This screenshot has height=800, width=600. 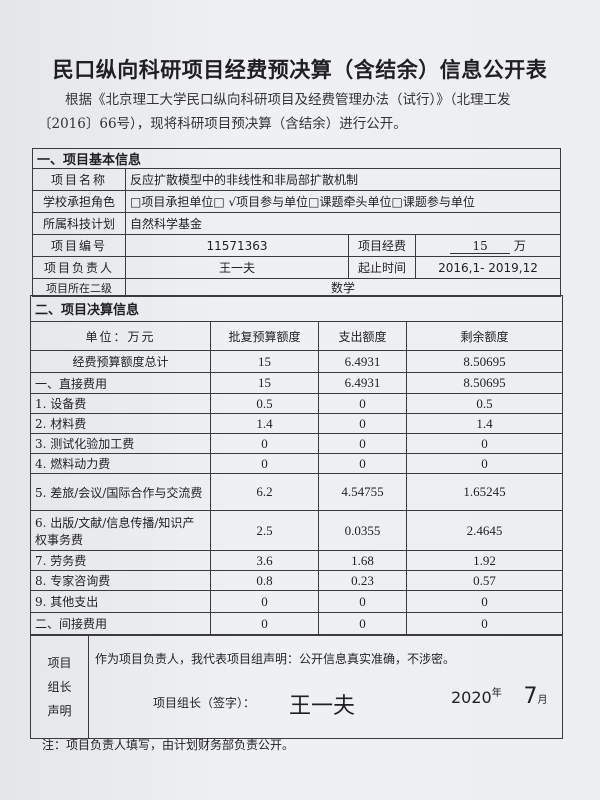 What do you see at coordinates (120, 530) in the screenshot?
I see `row-item: 6. 出版/文献/信息传播/知识产权事务费` at bounding box center [120, 530].